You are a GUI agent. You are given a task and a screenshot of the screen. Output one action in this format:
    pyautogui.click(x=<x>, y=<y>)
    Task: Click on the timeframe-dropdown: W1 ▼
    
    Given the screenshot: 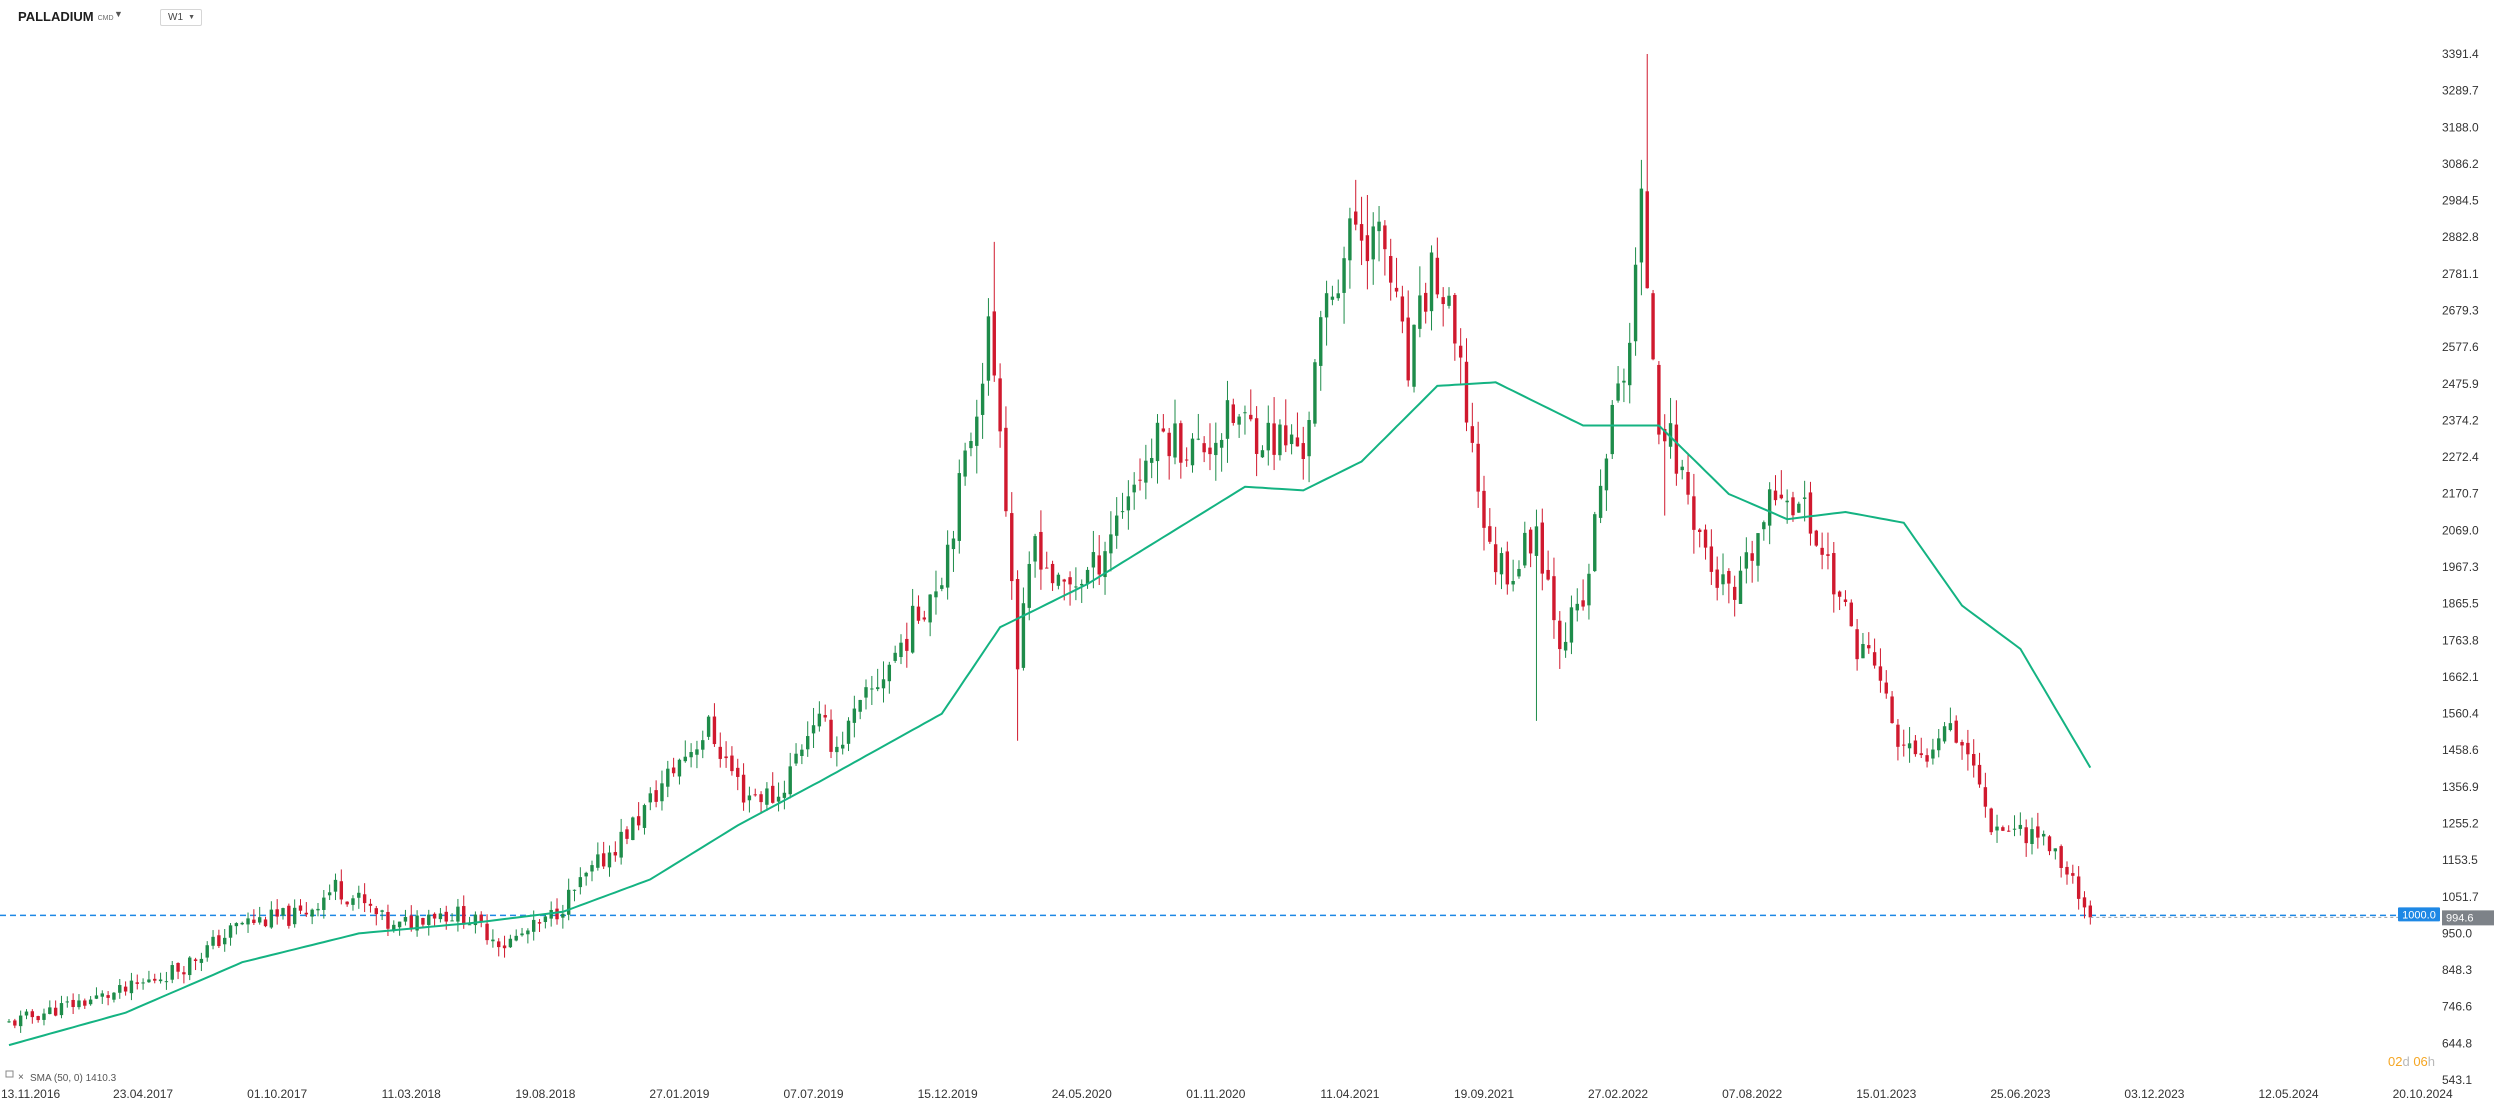 What is the action you would take?
    pyautogui.click(x=181, y=17)
    